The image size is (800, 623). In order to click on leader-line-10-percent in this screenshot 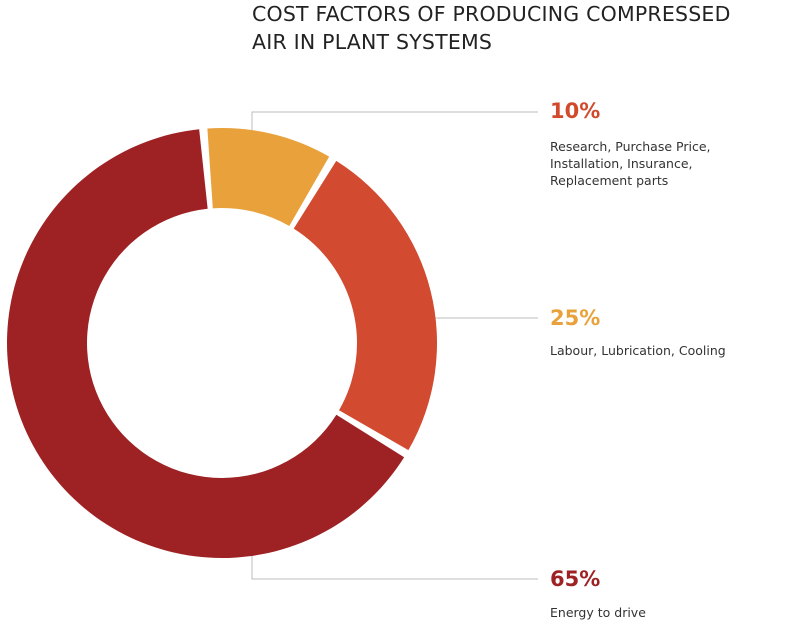, I will do `click(394, 124)`.